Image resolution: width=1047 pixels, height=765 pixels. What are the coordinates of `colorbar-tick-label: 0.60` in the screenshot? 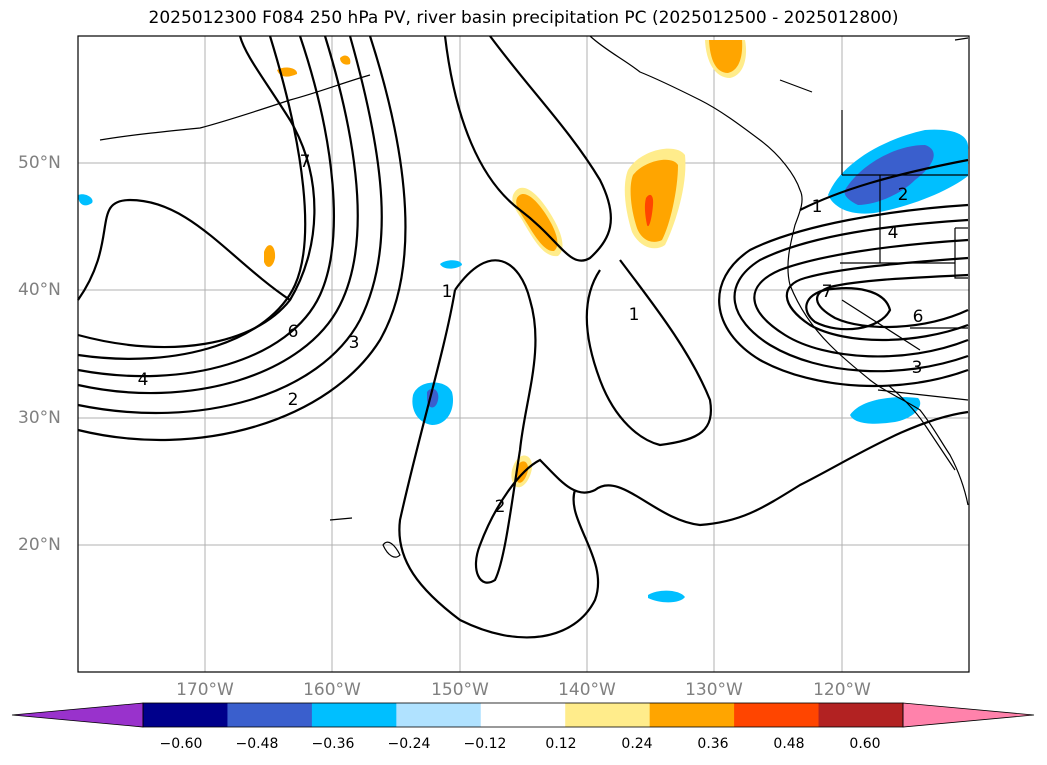 It's located at (865, 744).